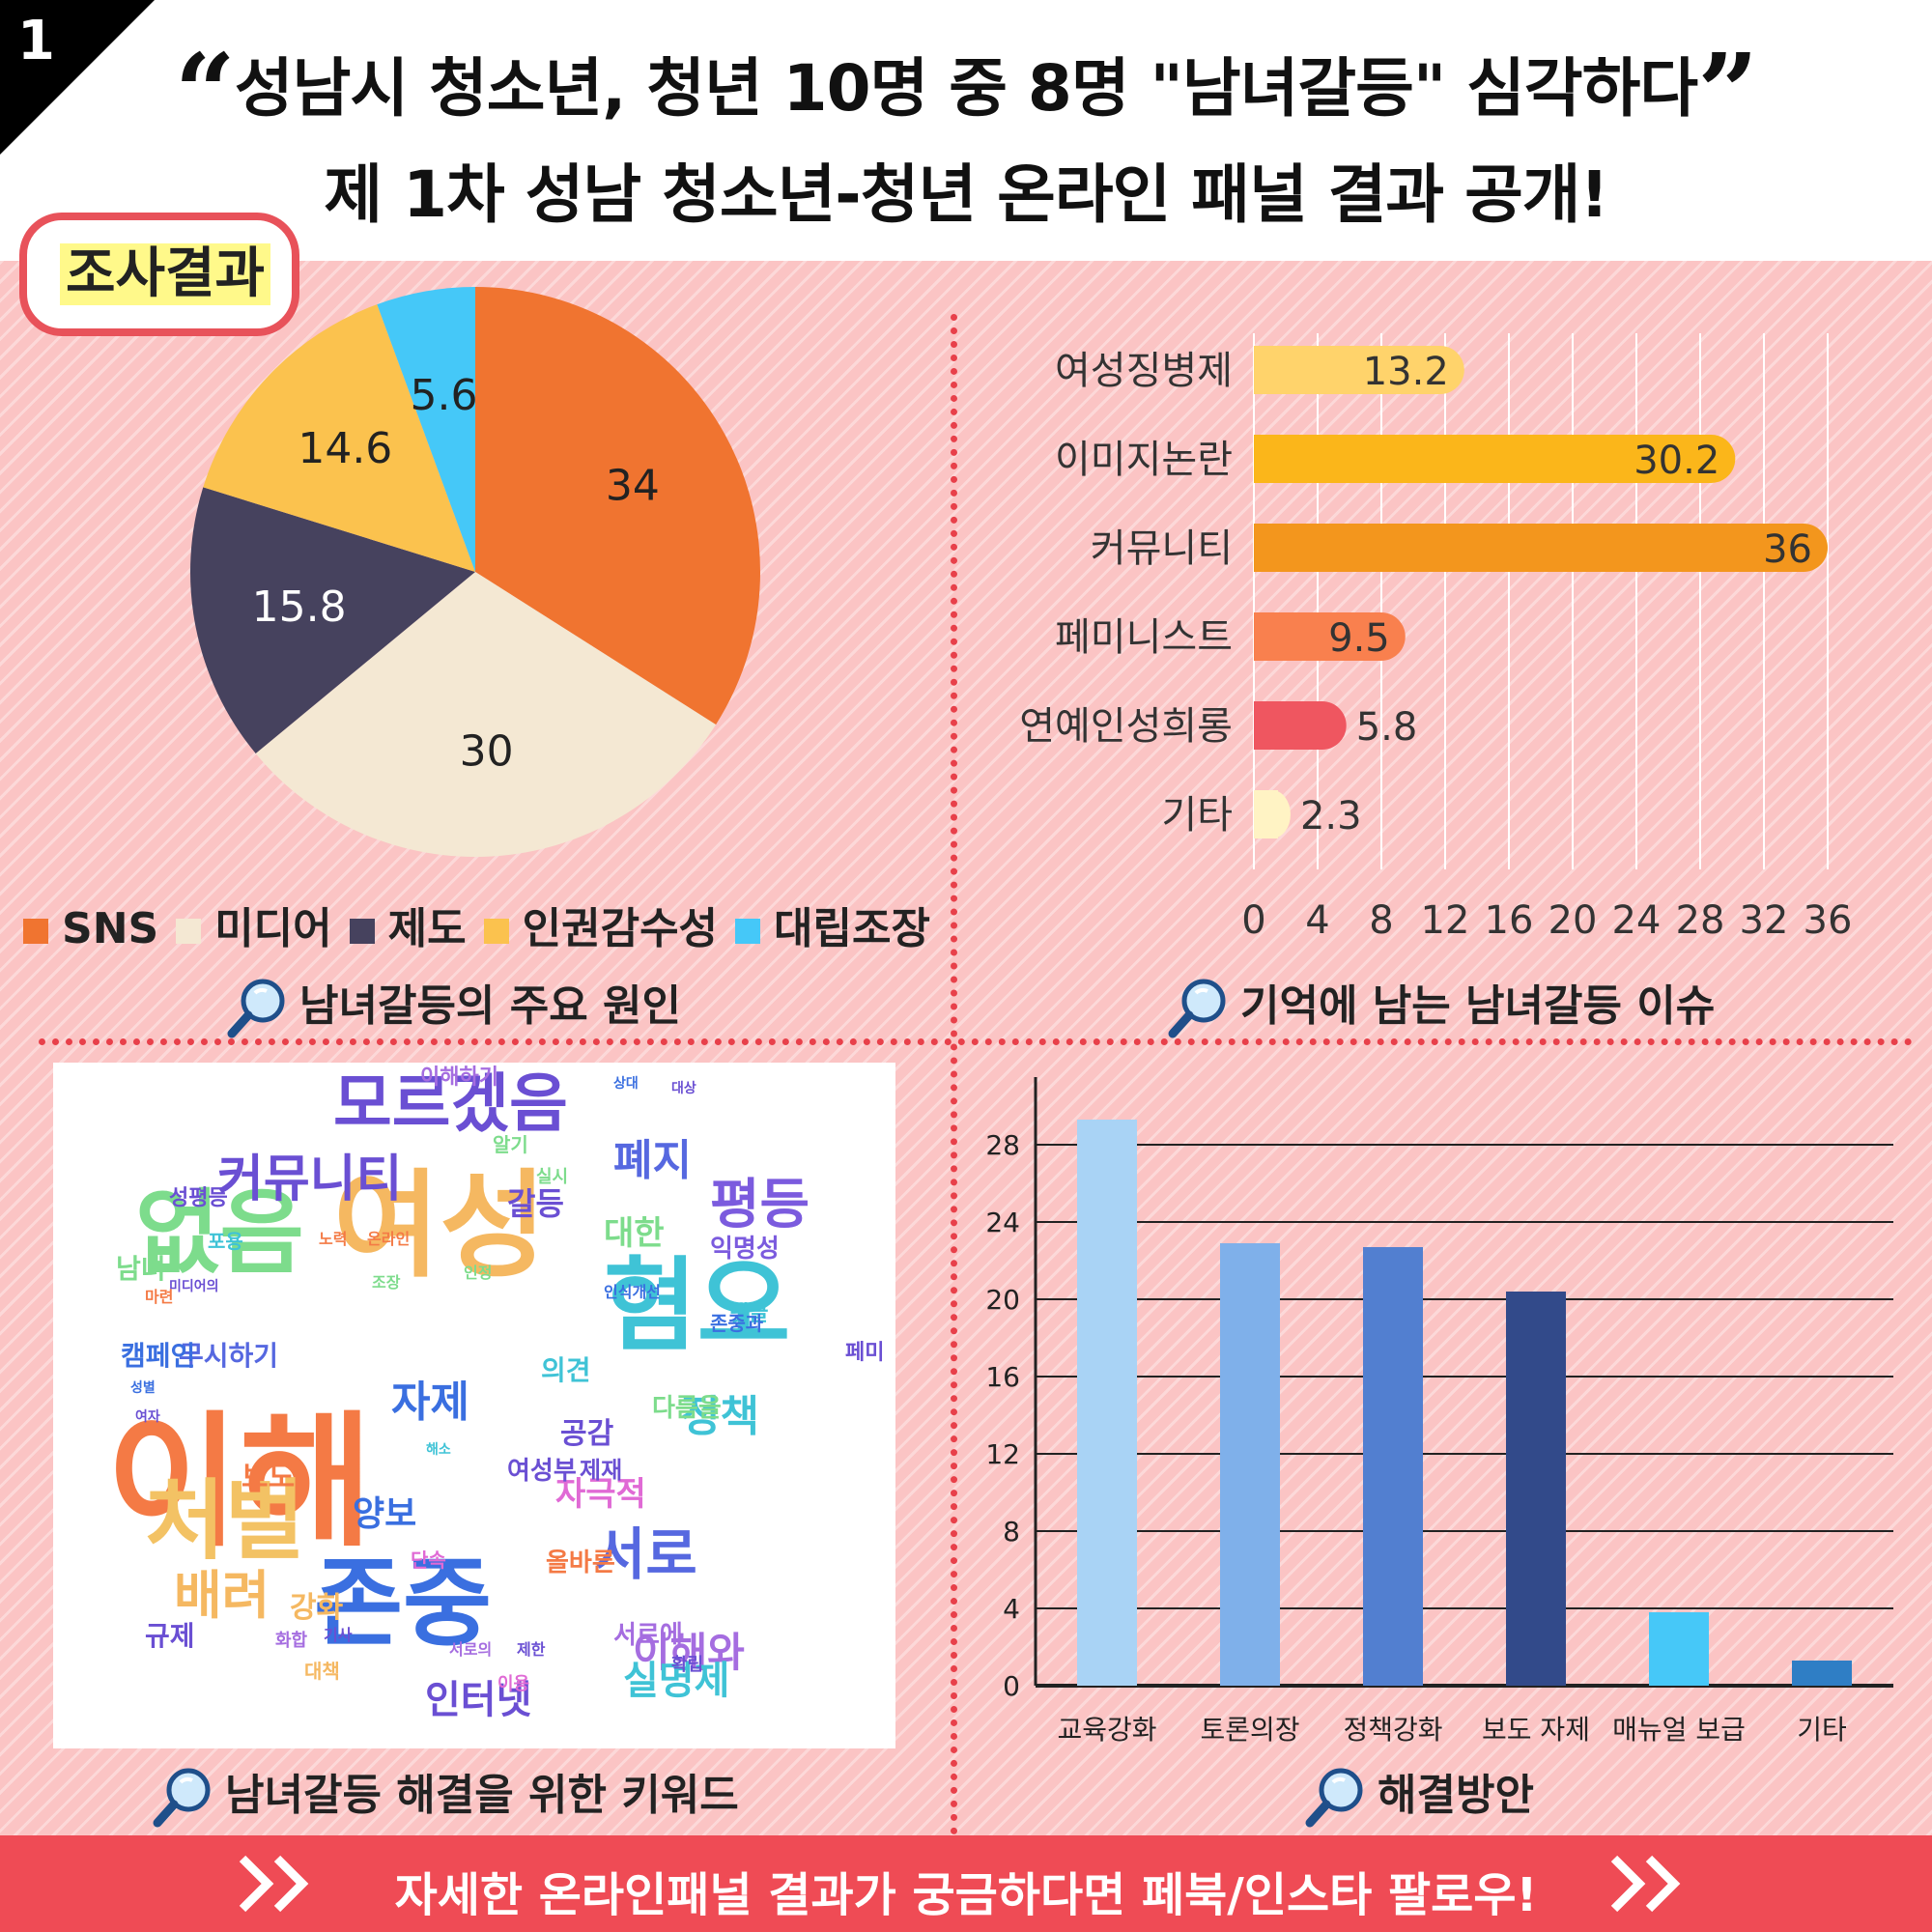 The width and height of the screenshot is (1932, 1932). I want to click on cloud-word: 제재, so click(601, 1470).